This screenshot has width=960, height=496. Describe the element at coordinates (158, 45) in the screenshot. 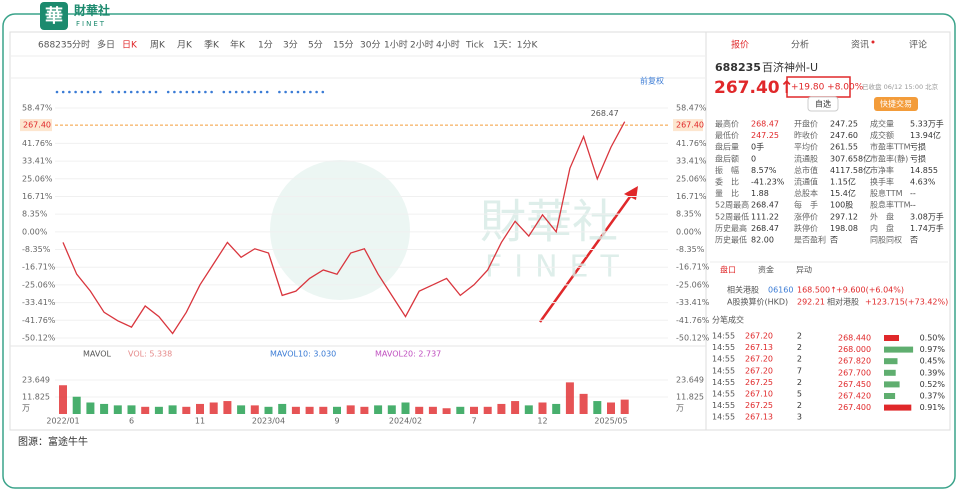

I see `period-tab: 周K` at that location.